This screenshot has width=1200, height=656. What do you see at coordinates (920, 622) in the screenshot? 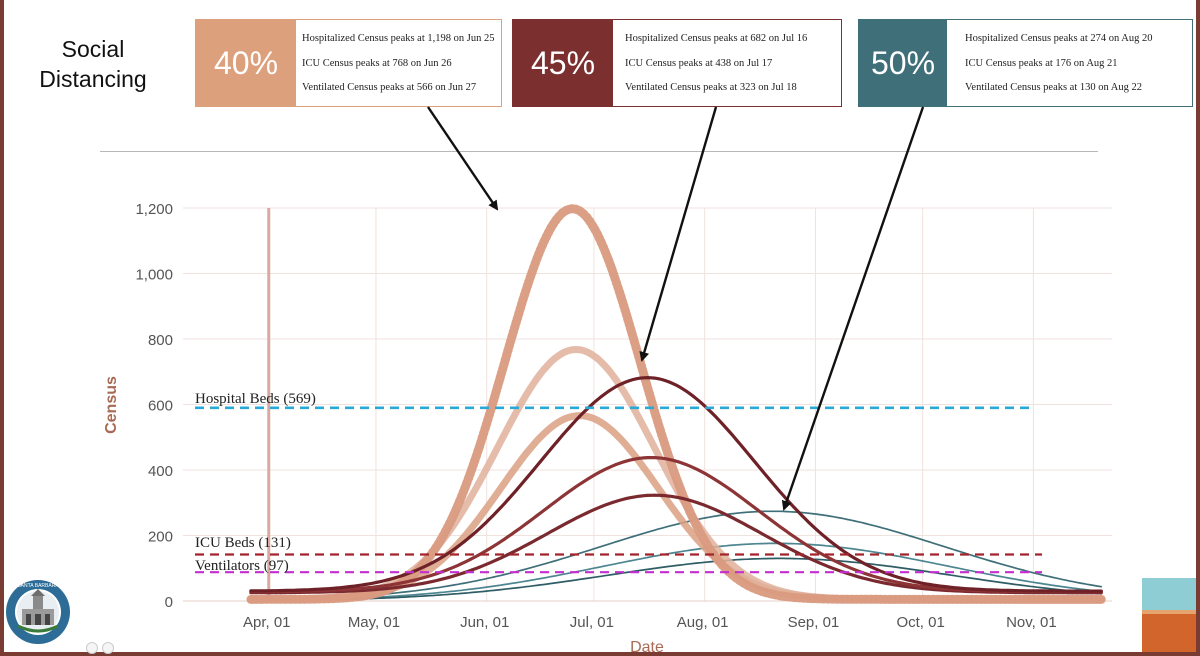
I see `x-tick-label: Oct, 01` at bounding box center [920, 622].